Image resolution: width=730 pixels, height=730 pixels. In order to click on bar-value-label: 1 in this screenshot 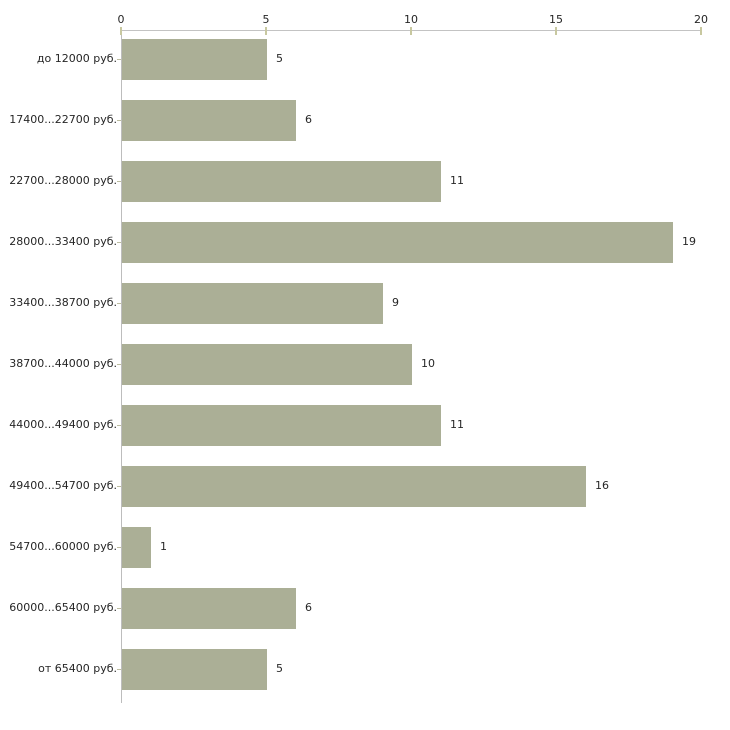, I will do `click(163, 546)`.